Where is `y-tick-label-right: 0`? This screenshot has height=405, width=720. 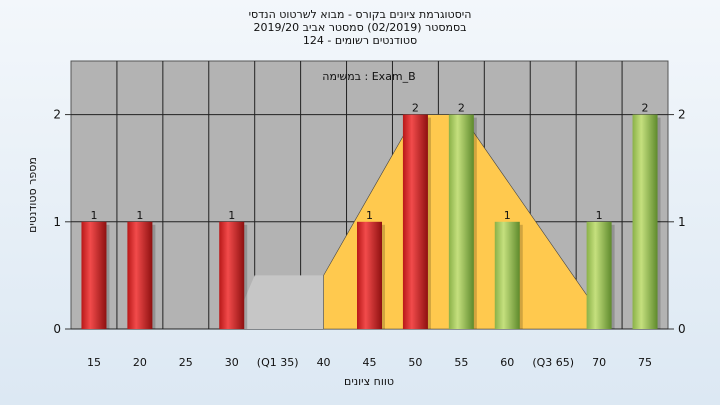
y-tick-label-right: 0 is located at coordinates (682, 329).